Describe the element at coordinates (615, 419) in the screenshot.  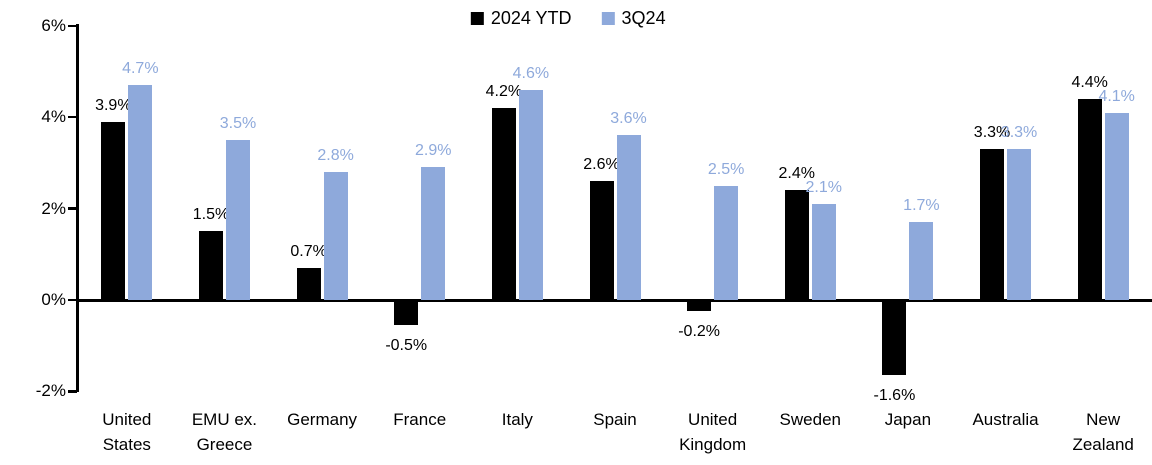
I see `x-category-label-spain: Spain` at that location.